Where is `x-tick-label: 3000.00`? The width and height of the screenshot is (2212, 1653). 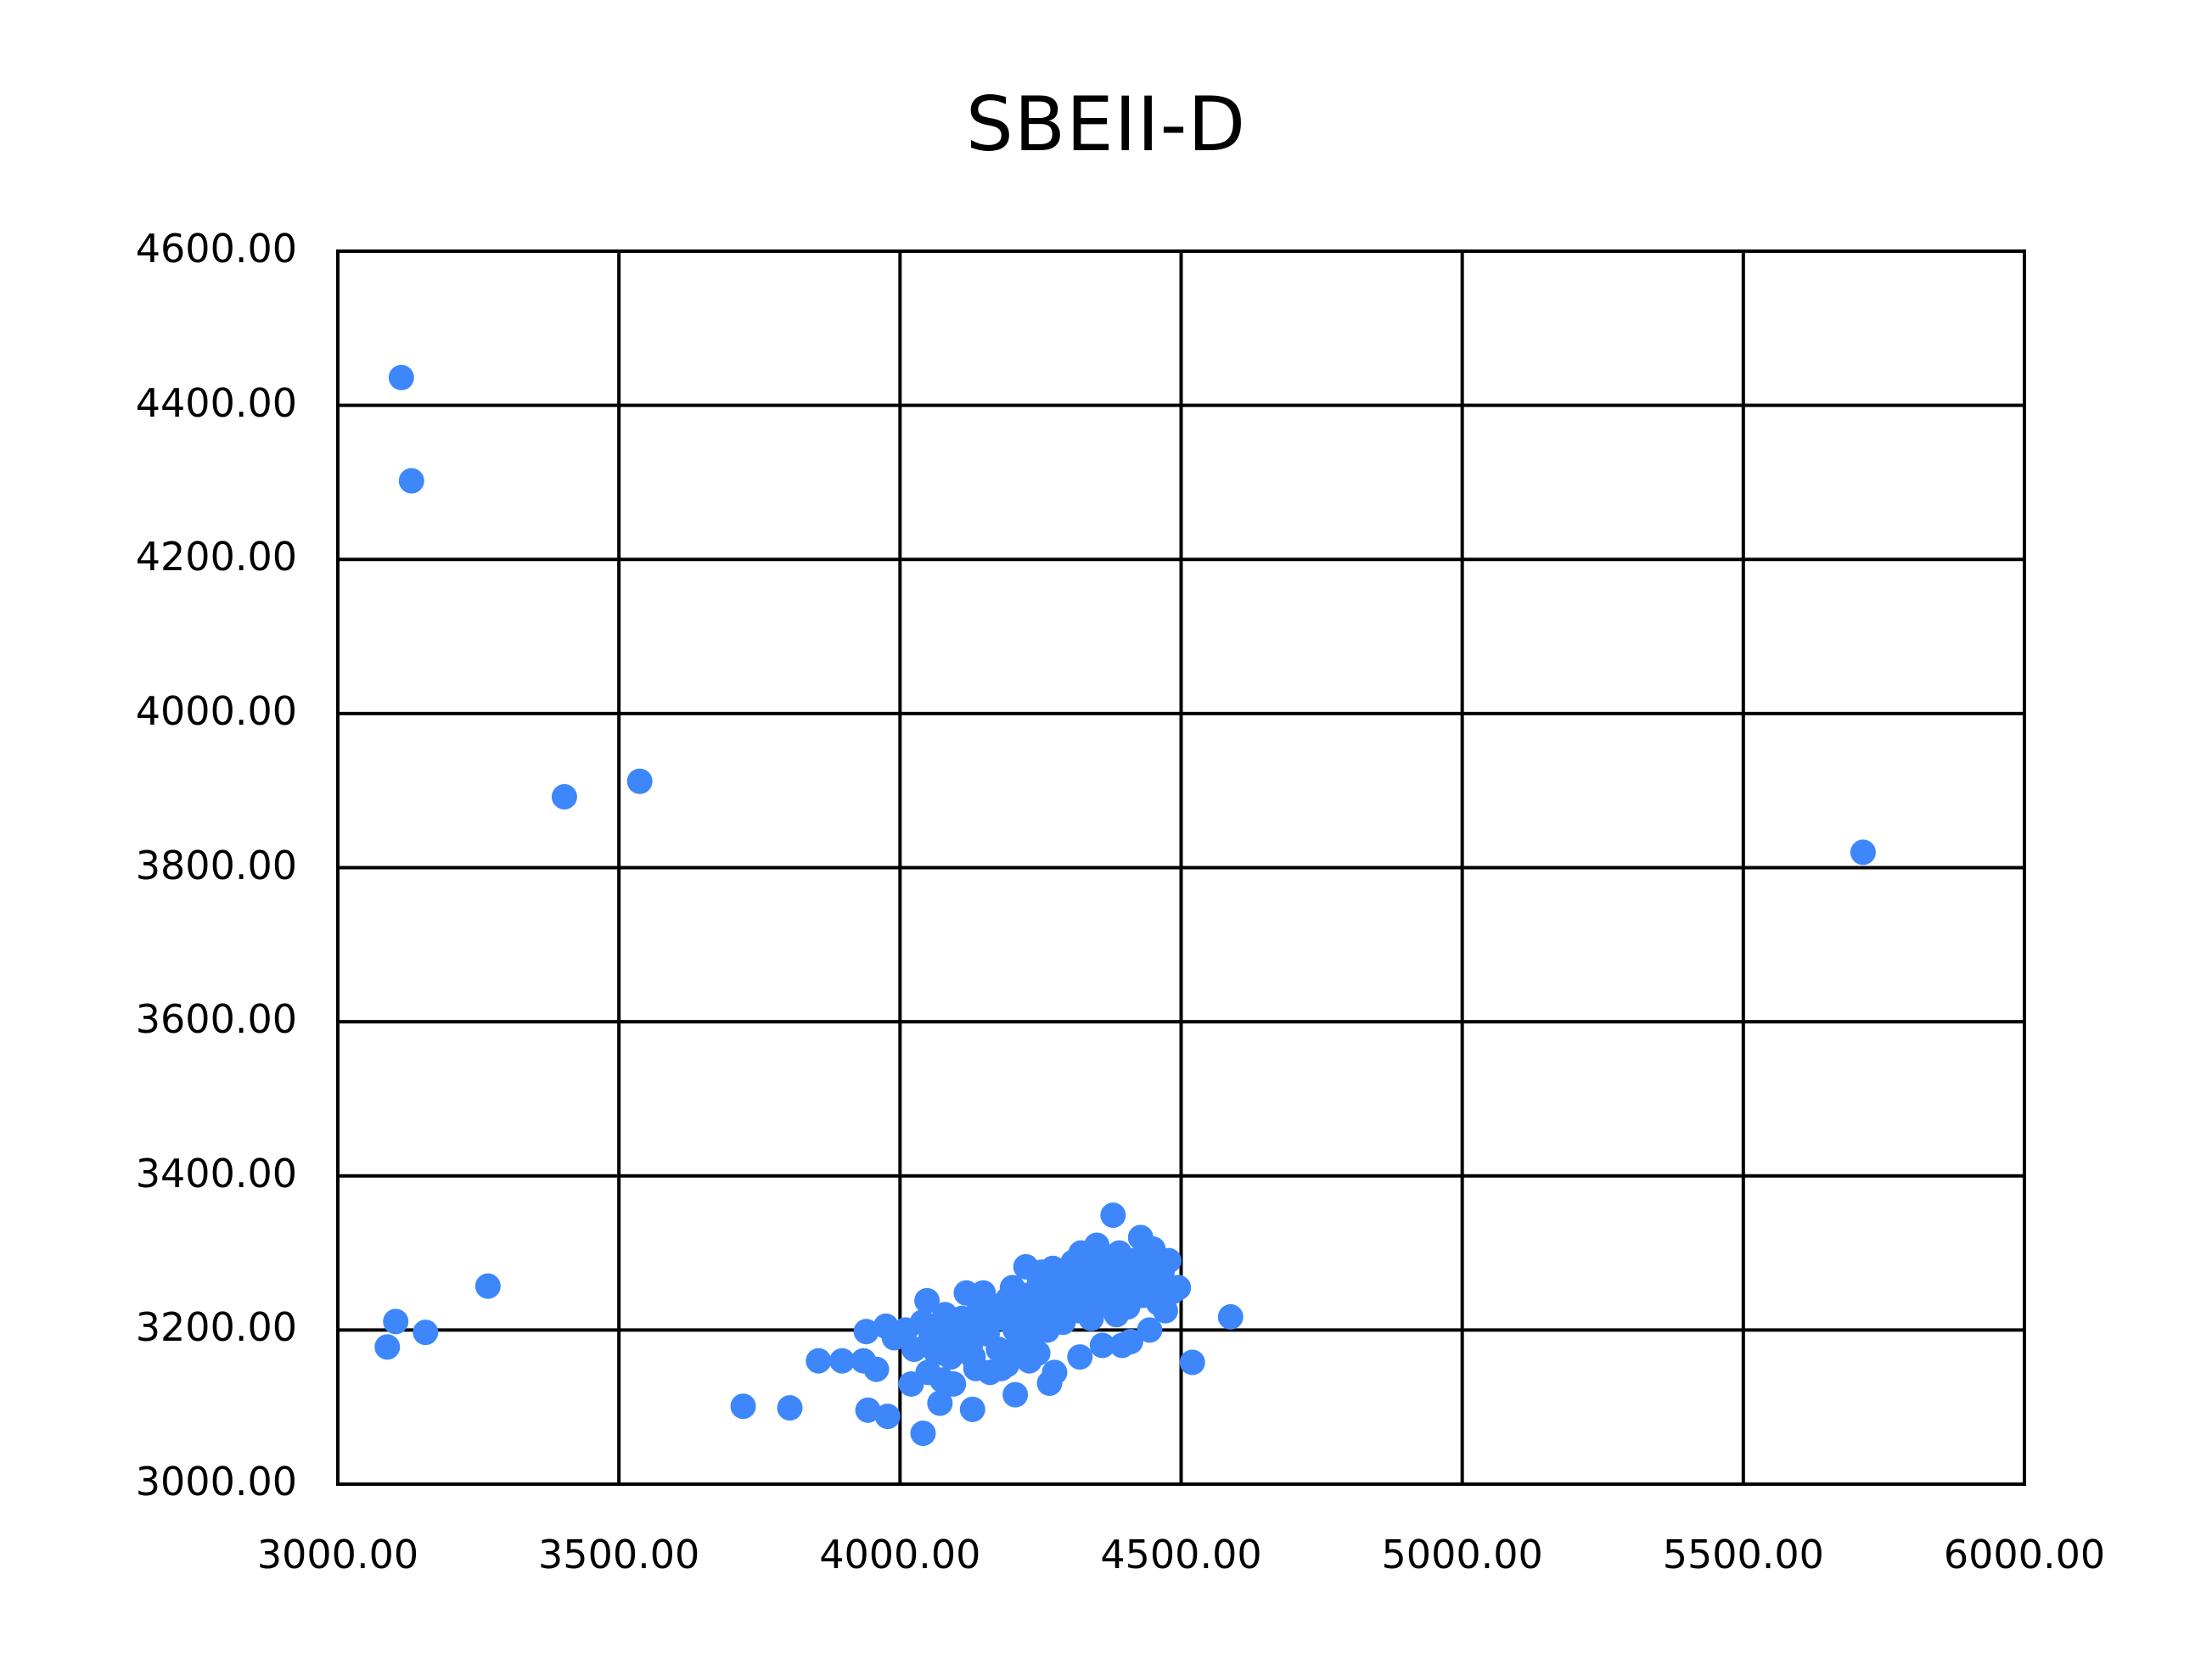
x-tick-label: 3000.00 is located at coordinates (337, 1554).